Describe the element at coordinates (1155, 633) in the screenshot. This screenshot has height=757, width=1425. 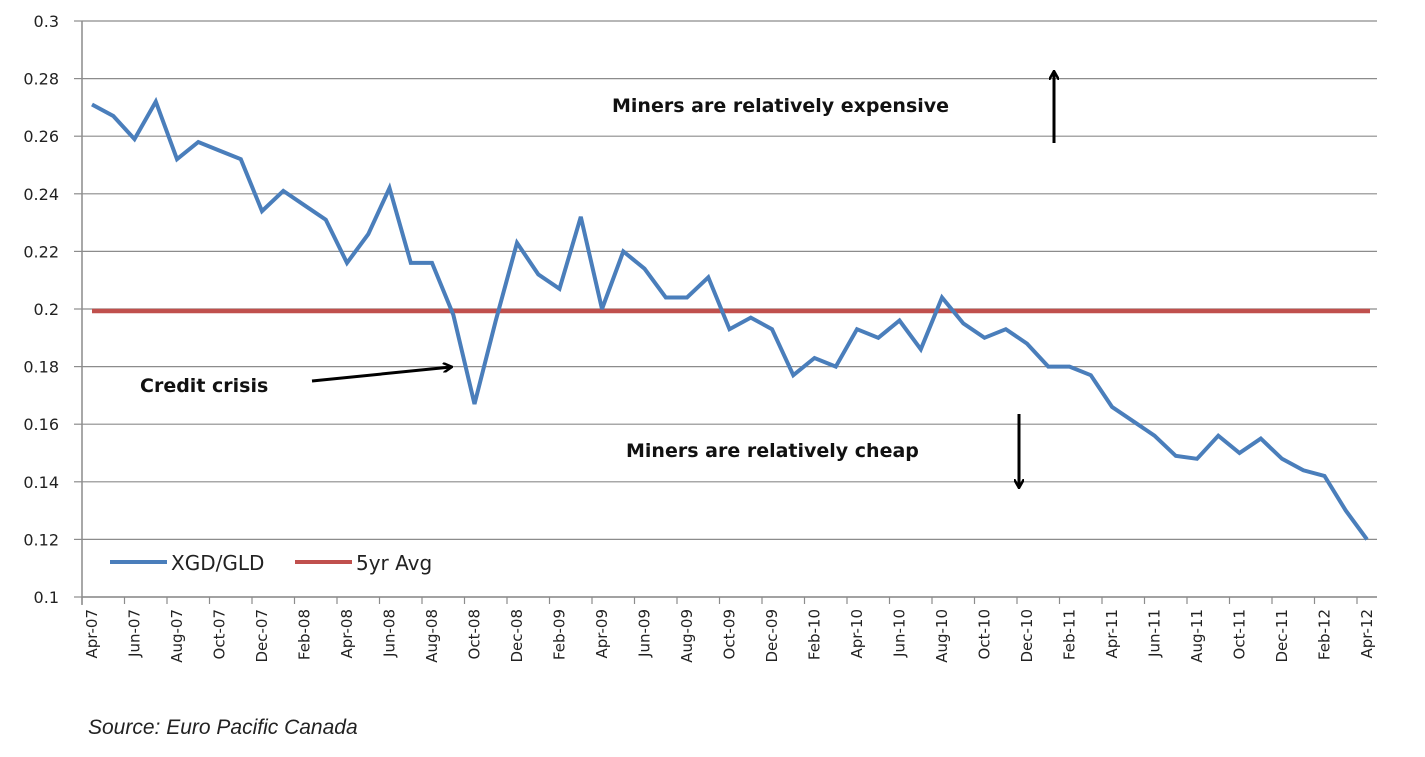
I see `x-tick-label: Jun-11` at that location.